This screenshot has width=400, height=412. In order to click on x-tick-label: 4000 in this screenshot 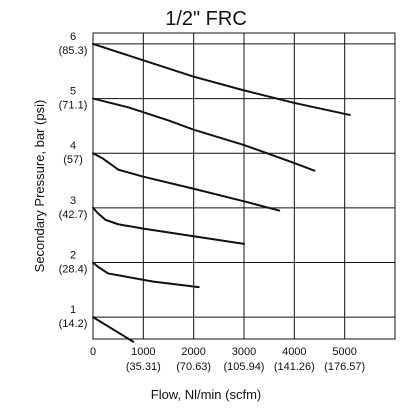, I will do `click(294, 352)`.